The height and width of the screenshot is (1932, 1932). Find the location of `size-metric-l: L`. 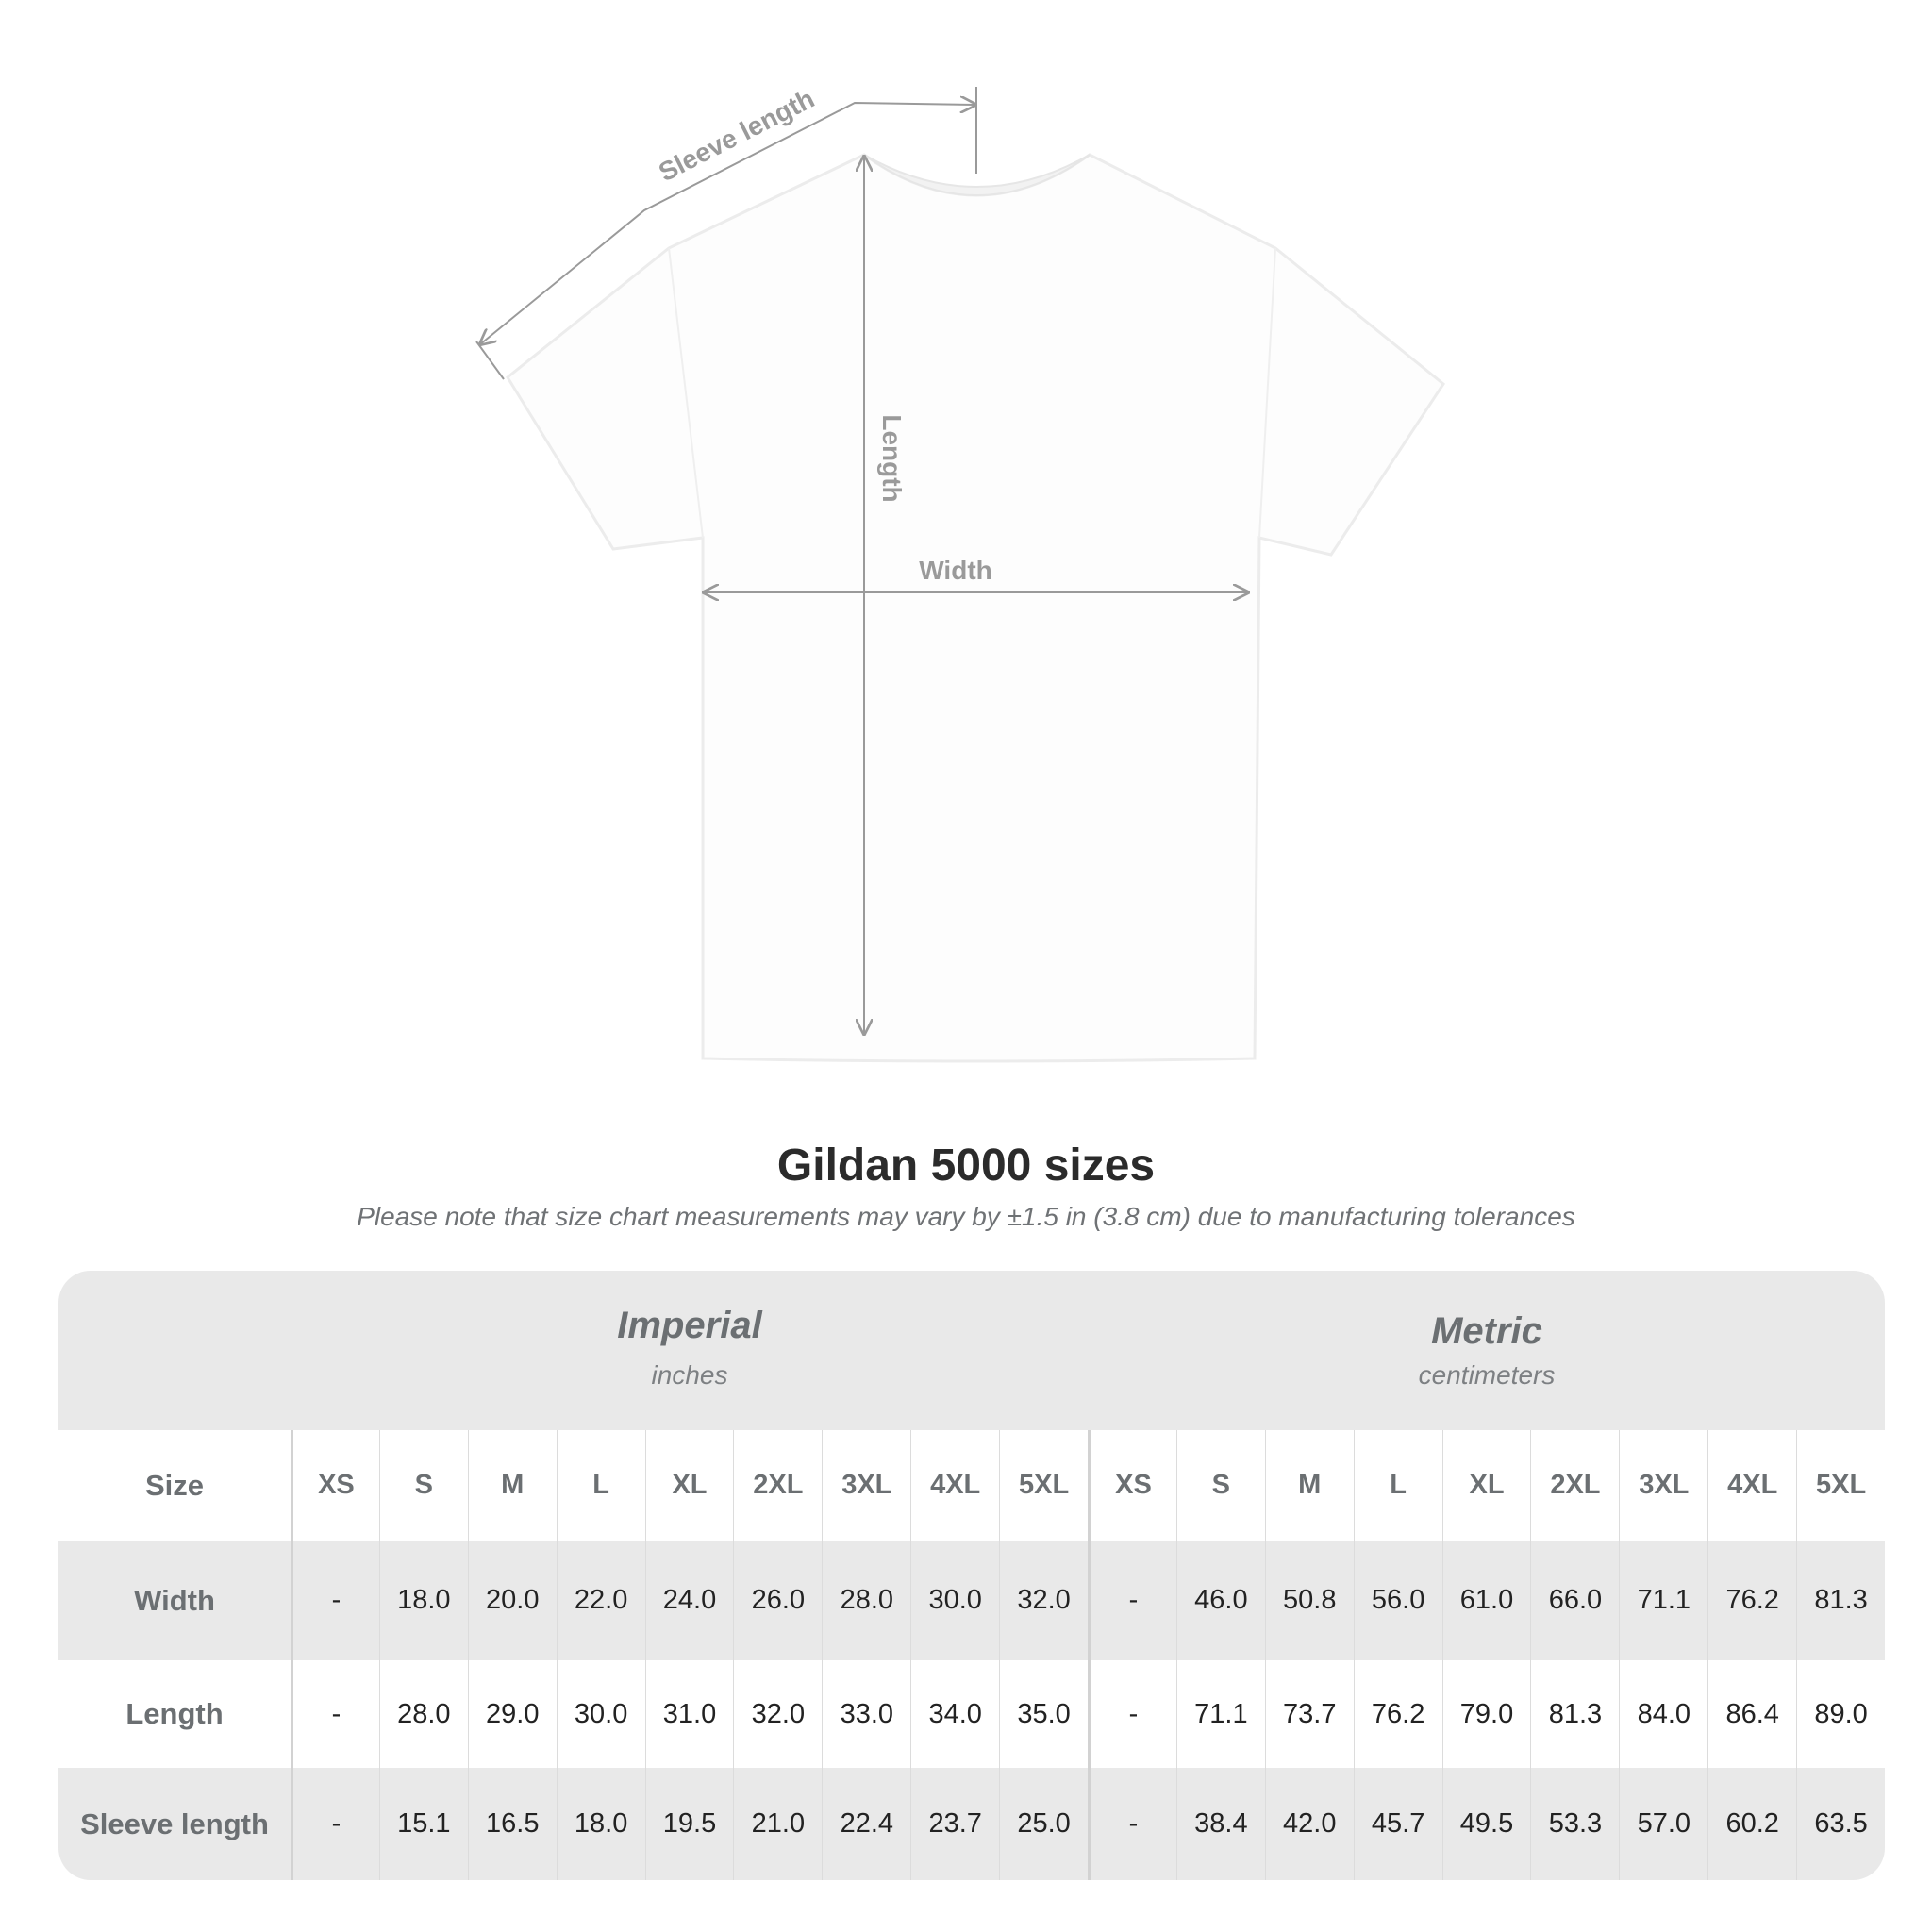

size-metric-l: L is located at coordinates (1397, 1486).